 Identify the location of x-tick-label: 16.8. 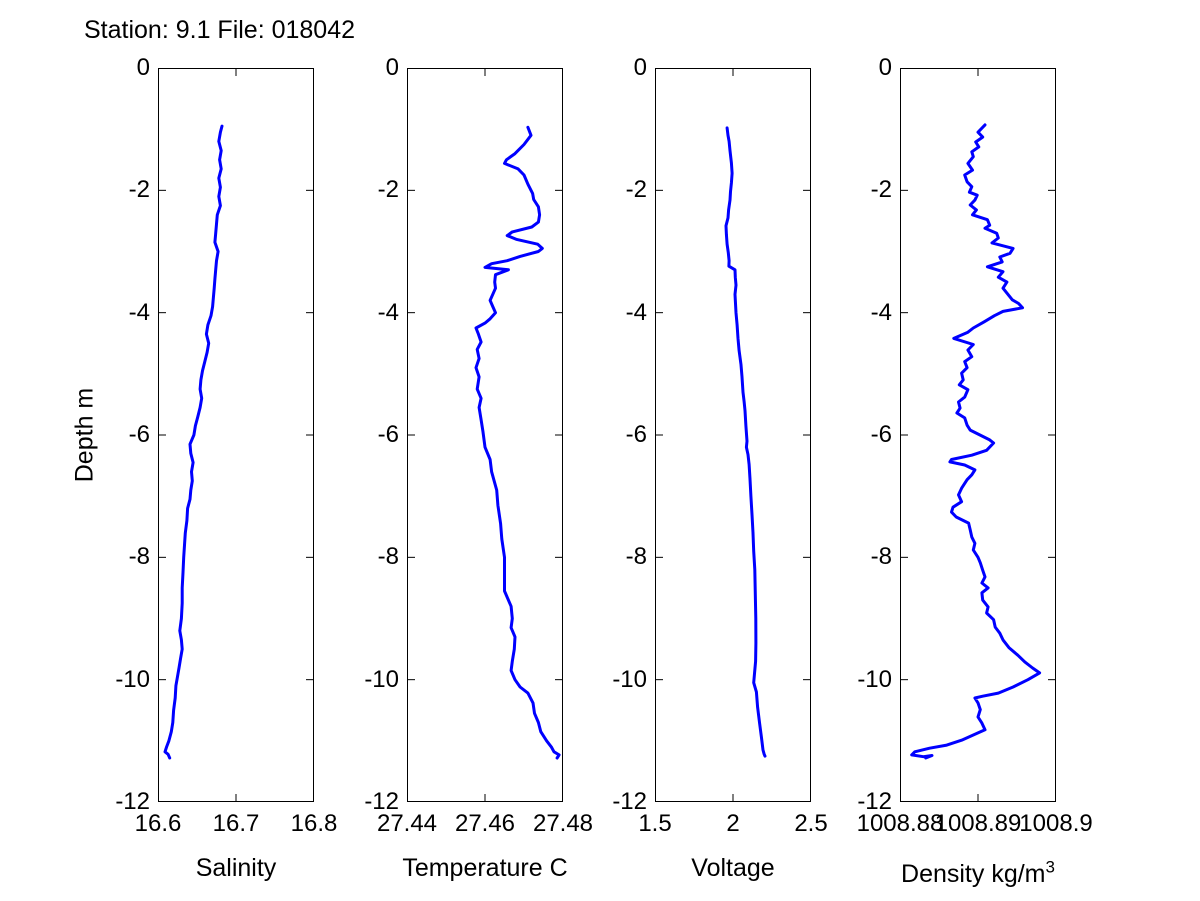
(314, 823).